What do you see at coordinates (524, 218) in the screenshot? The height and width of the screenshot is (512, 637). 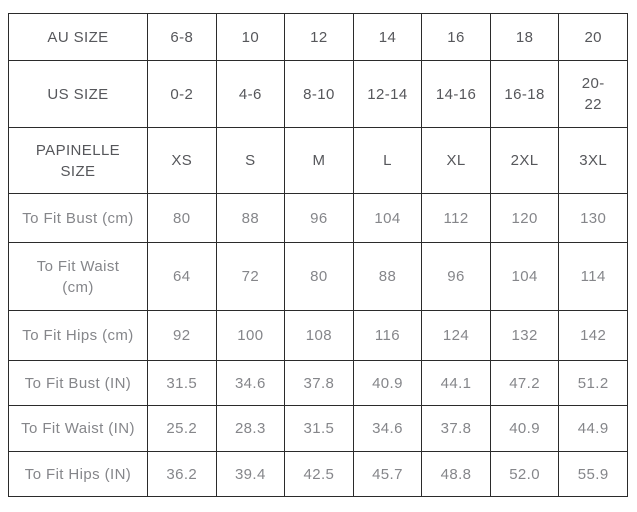 I see `value-cell: 120` at bounding box center [524, 218].